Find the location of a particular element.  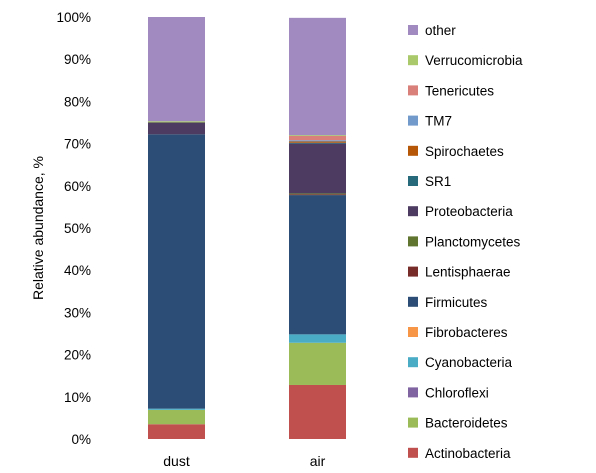

legend-label: SR1 is located at coordinates (438, 181).